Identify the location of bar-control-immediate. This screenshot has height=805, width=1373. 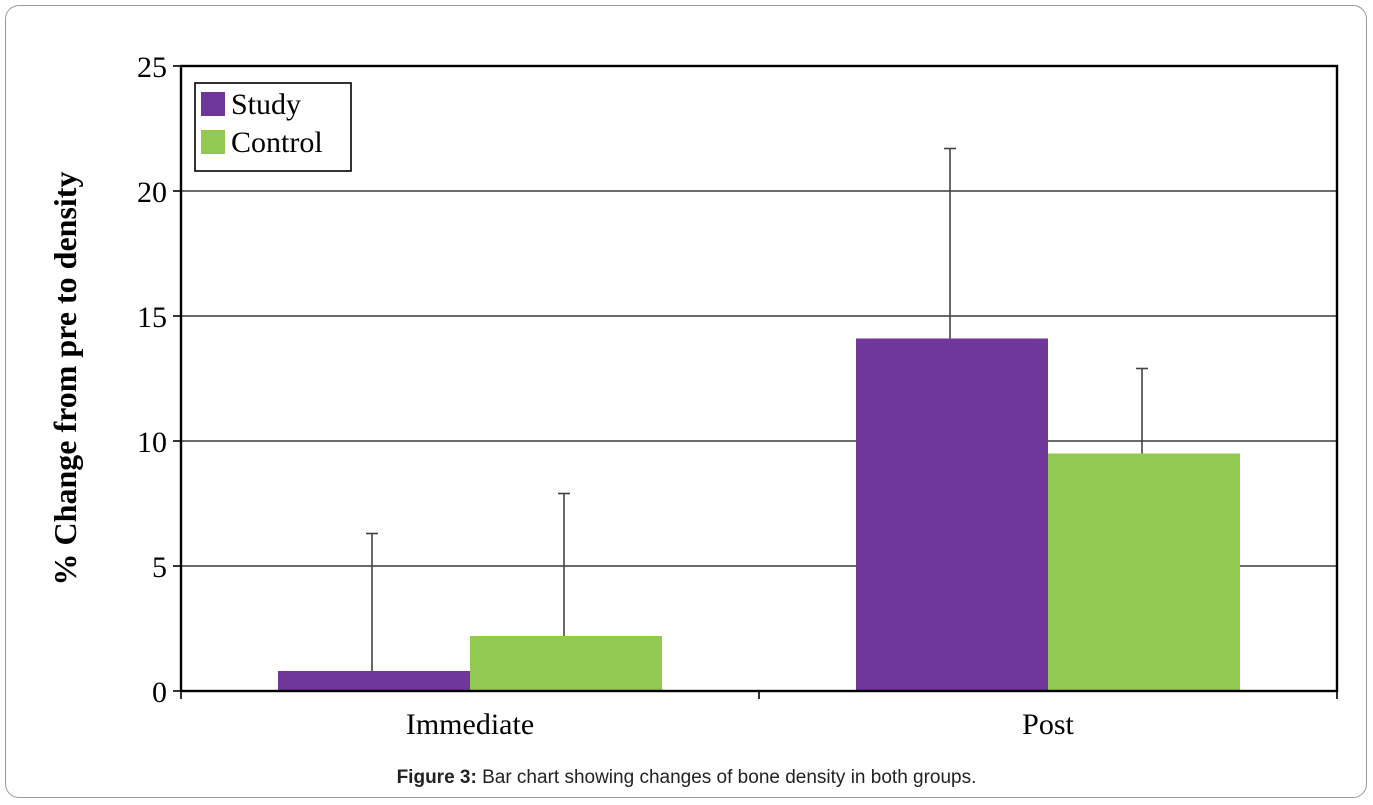
(566, 663).